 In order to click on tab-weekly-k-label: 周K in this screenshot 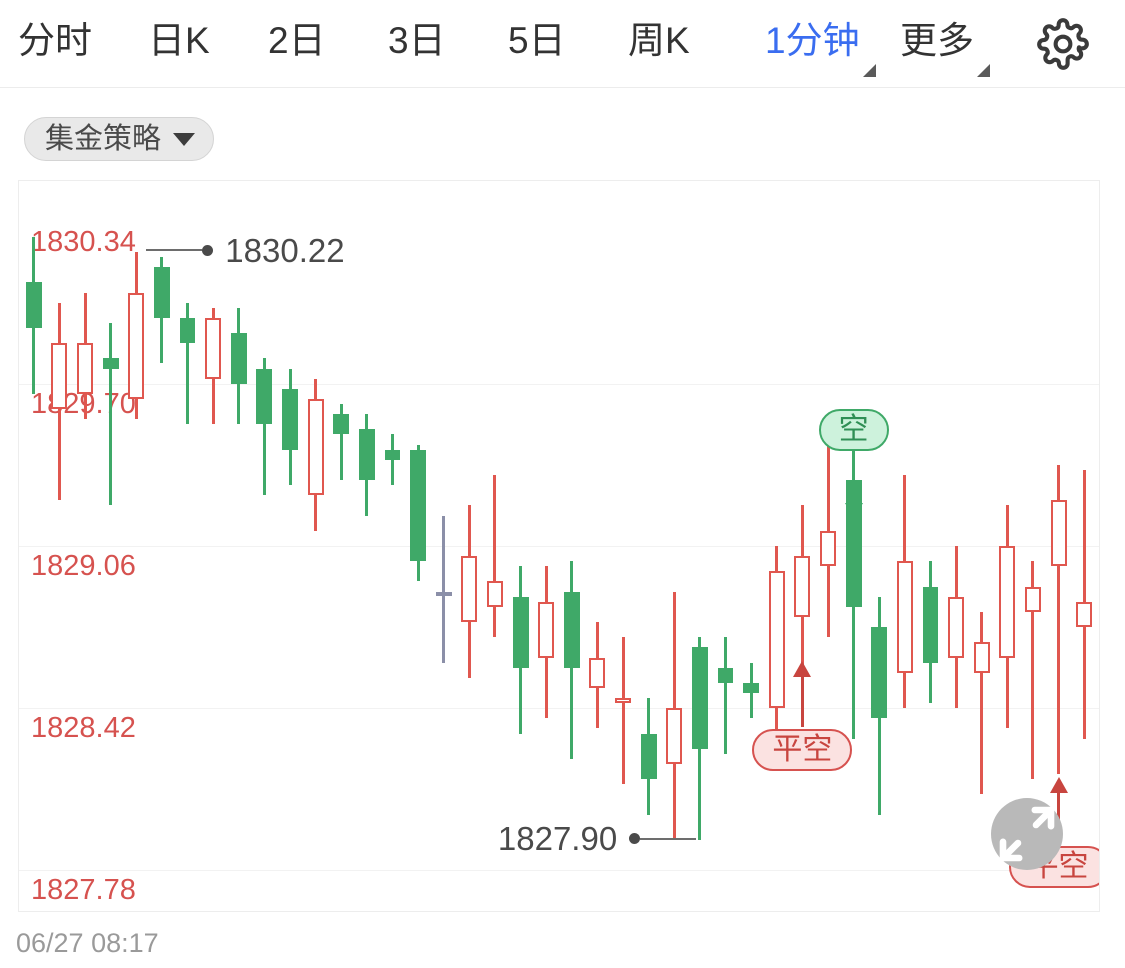, I will do `click(659, 40)`.